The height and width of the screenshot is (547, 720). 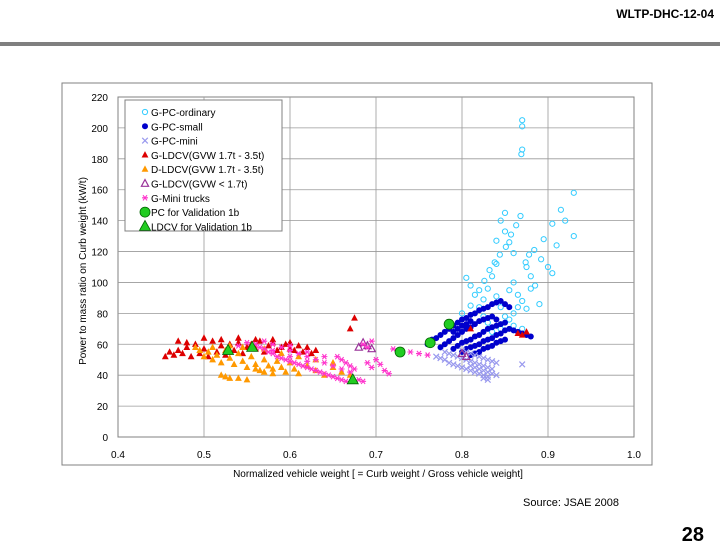 I want to click on x-tick-label: 0.8, so click(x=462, y=455).